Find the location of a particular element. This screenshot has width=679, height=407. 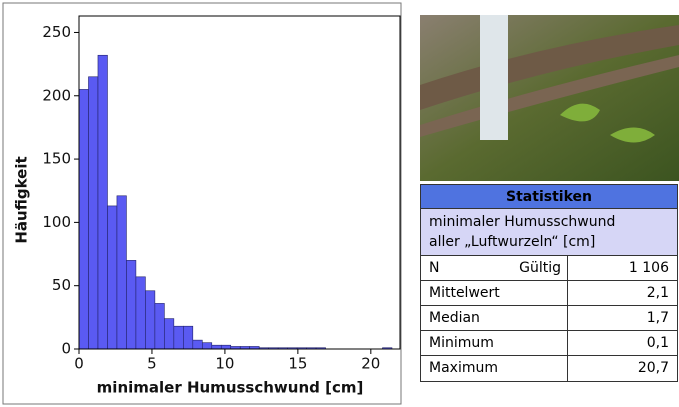

x-tick-label: 5 is located at coordinates (152, 364).